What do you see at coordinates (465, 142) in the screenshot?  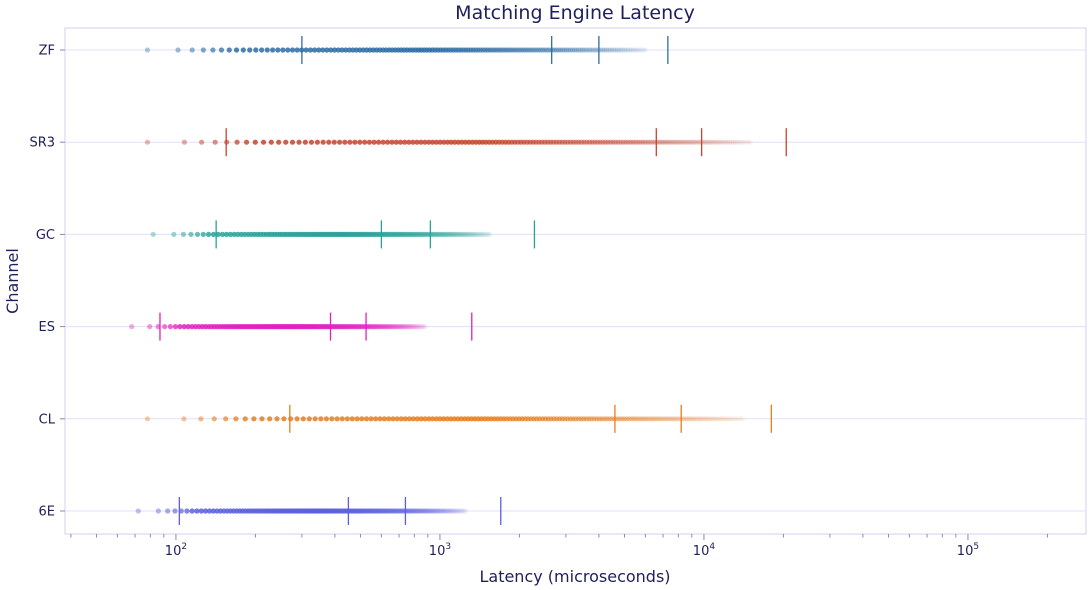 I see `series-sr3` at bounding box center [465, 142].